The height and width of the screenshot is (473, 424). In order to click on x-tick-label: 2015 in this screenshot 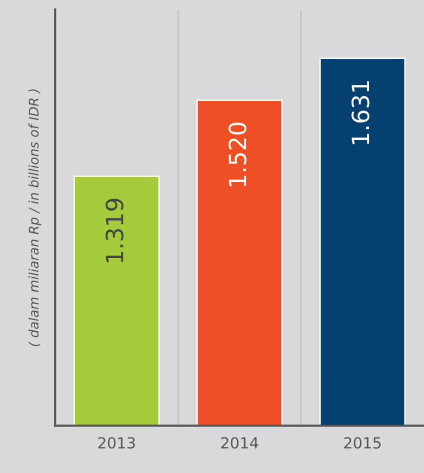, I will do `click(362, 443)`.